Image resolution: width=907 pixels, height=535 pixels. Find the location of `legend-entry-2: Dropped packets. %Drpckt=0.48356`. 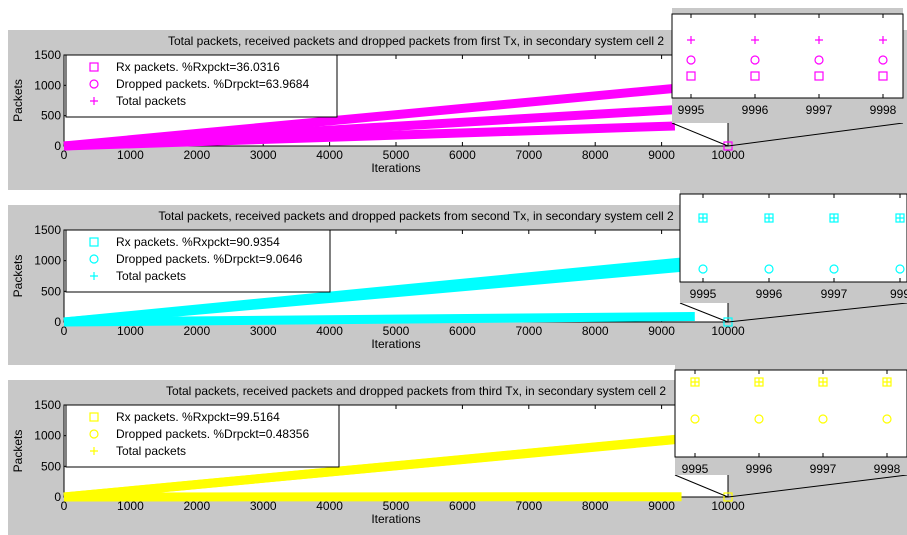

legend-entry-2: Dropped packets. %Drpckt=0.48356 is located at coordinates (212, 434).